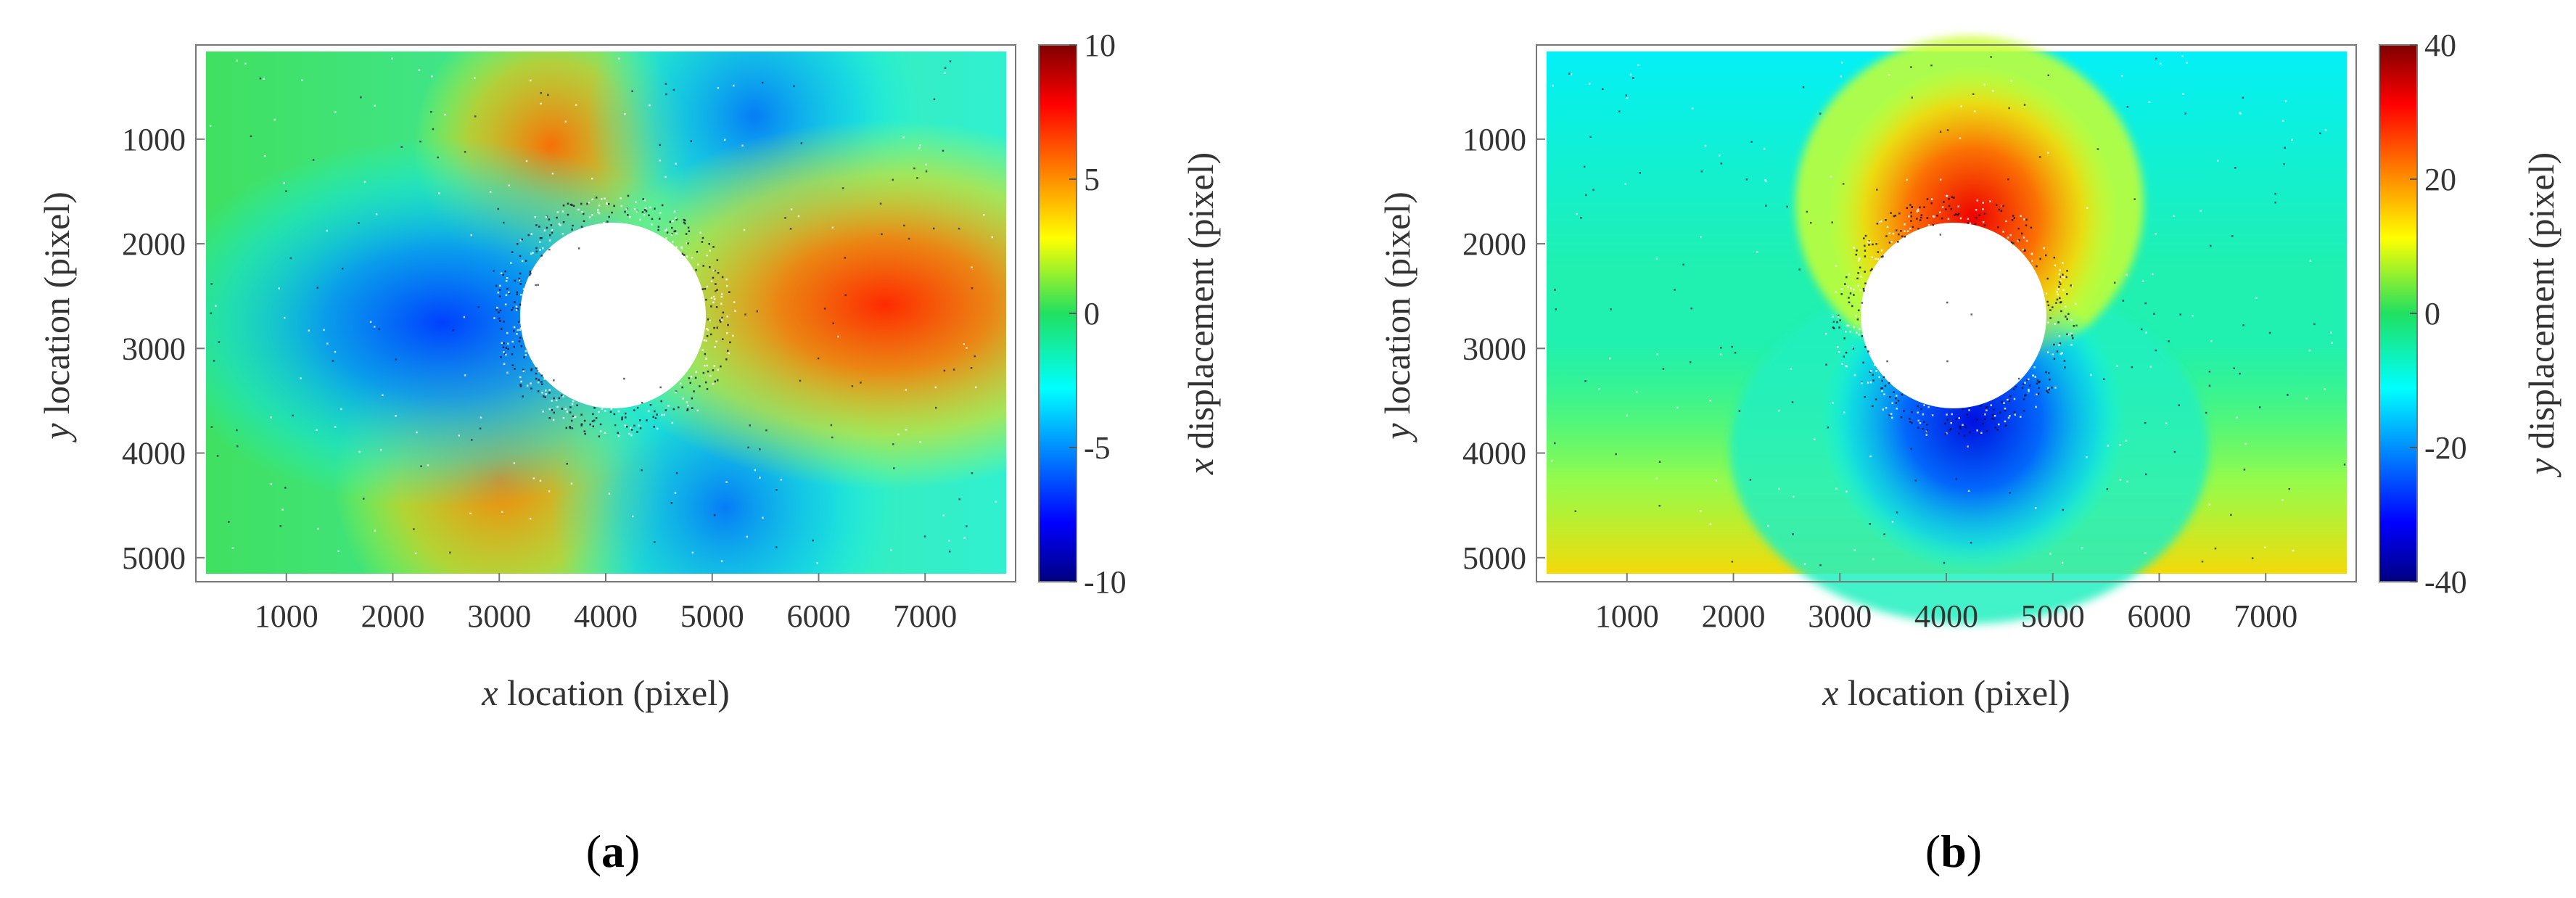  What do you see at coordinates (1097, 448) in the screenshot?
I see `panel-a-colorbar-tick-label: -5` at bounding box center [1097, 448].